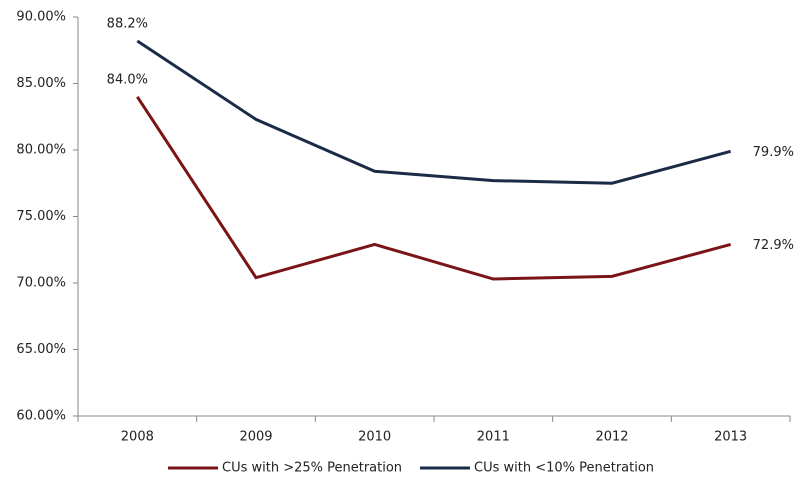 The width and height of the screenshot is (800, 493). I want to click on y-tick-label: 90.00%, so click(41, 17).